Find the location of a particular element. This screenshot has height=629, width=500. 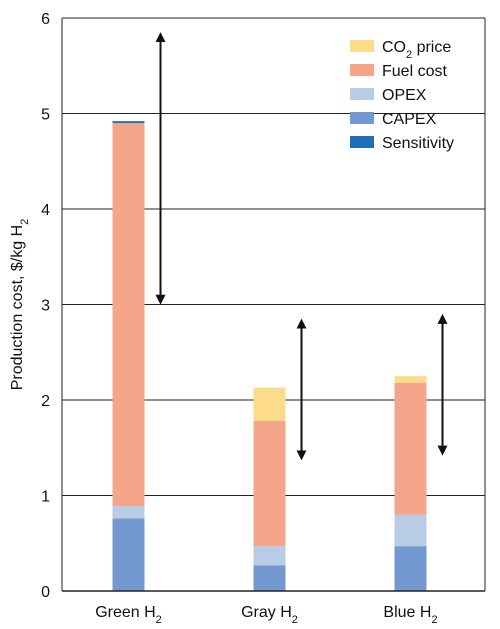

legend: CO2 price Fuel cost OPEX CAPEX Sensitivity is located at coordinates (402, 95).